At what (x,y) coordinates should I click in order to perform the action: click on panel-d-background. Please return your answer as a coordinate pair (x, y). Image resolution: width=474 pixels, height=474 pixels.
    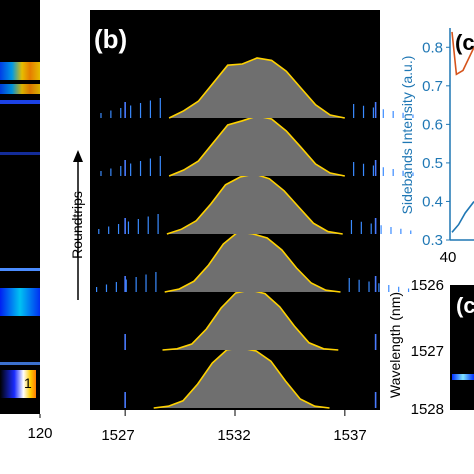
    Looking at the image, I should click on (462, 347).